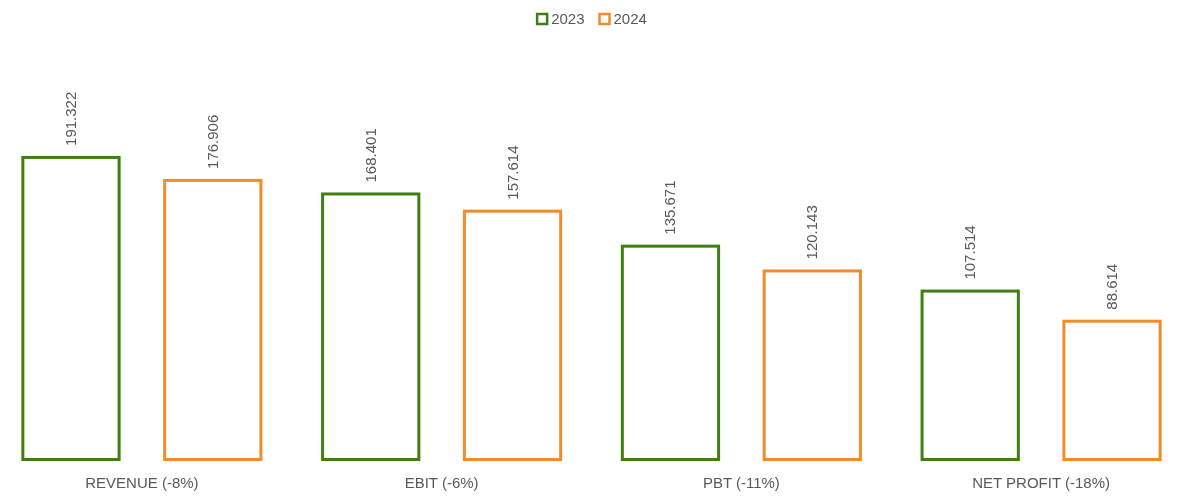 Image resolution: width=1183 pixels, height=502 pixels. Describe the element at coordinates (568, 18) in the screenshot. I see `legend-label: 2023` at that location.